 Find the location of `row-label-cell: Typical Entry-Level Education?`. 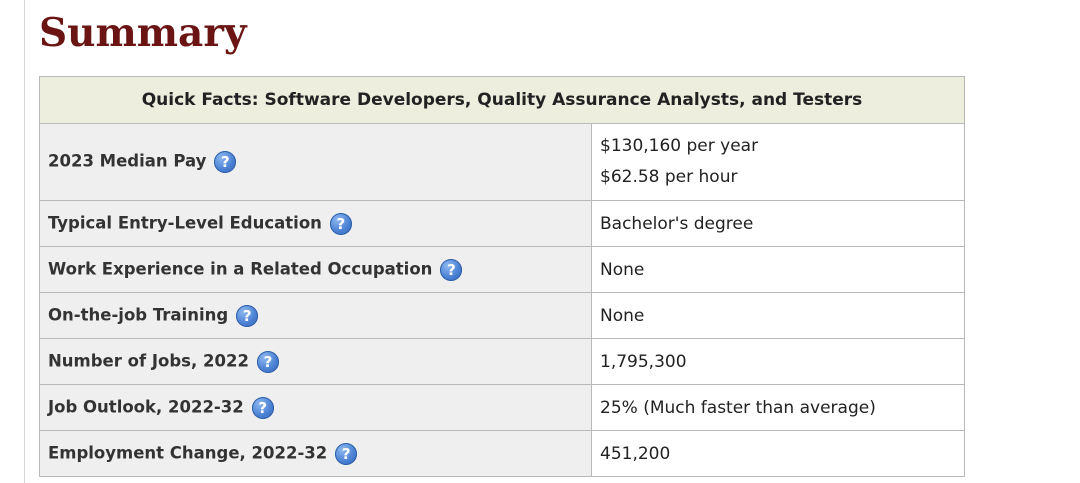

row-label-cell: Typical Entry-Level Education? is located at coordinates (315, 223).